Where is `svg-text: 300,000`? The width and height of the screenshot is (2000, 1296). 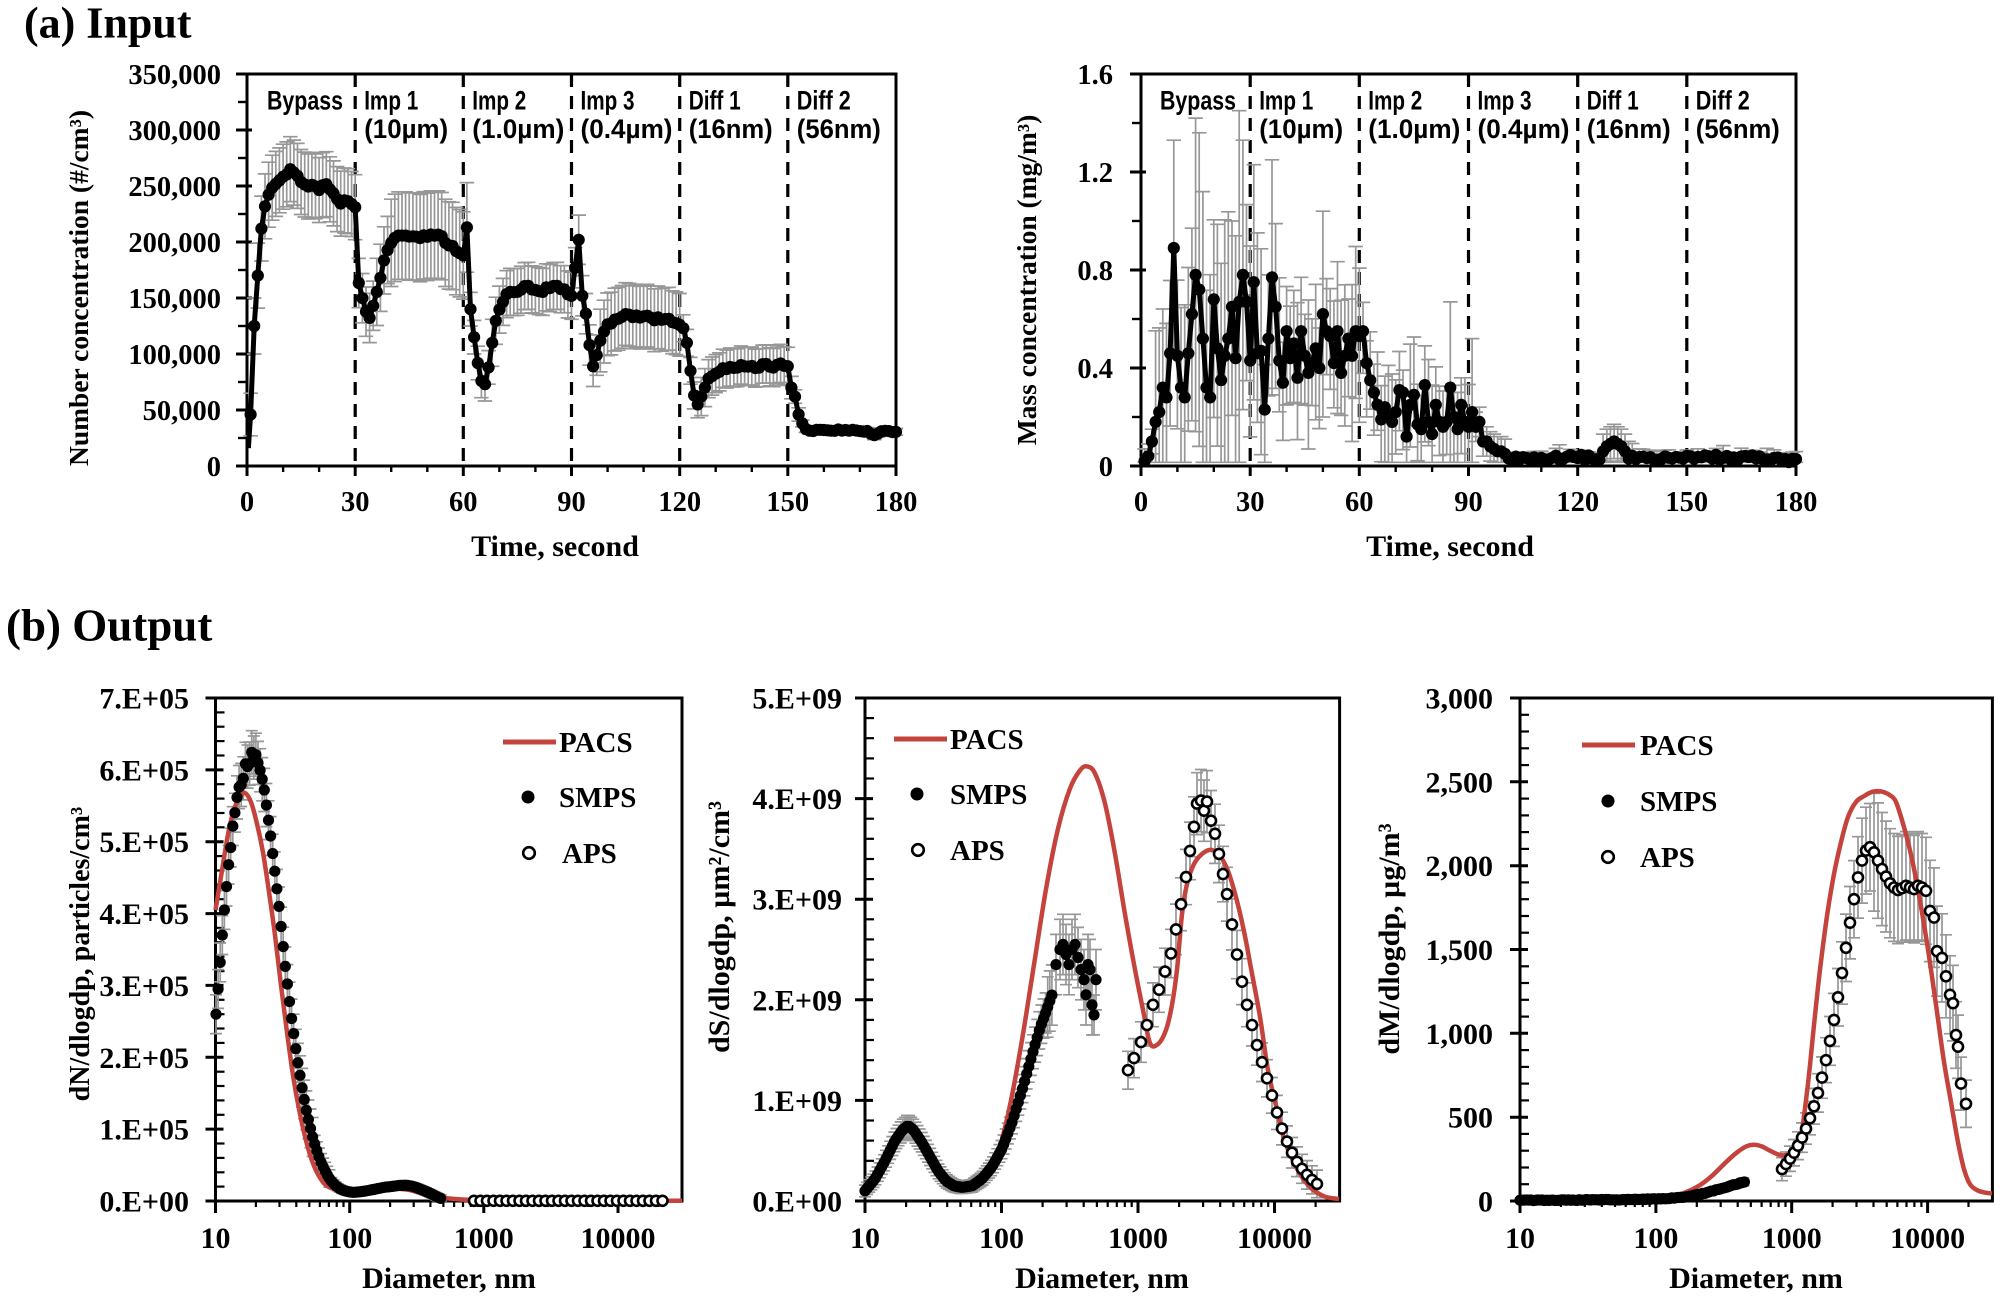
svg-text: 300,000 is located at coordinates (174, 131).